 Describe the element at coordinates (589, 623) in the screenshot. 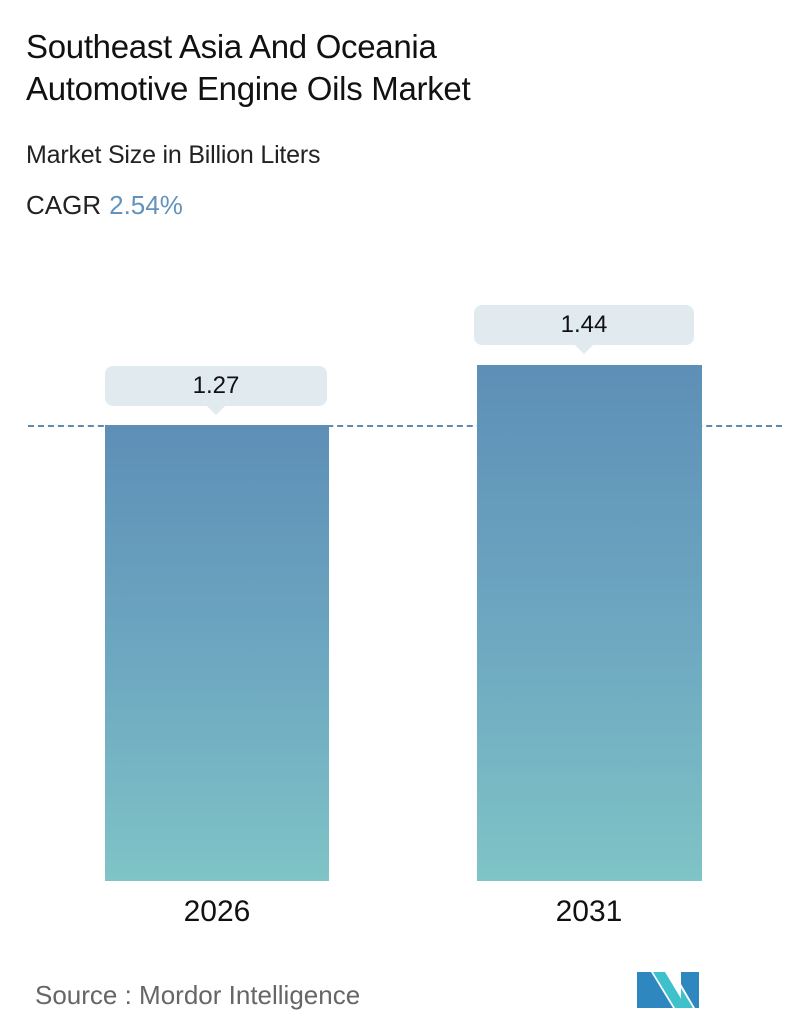

I see `bar-2031` at that location.